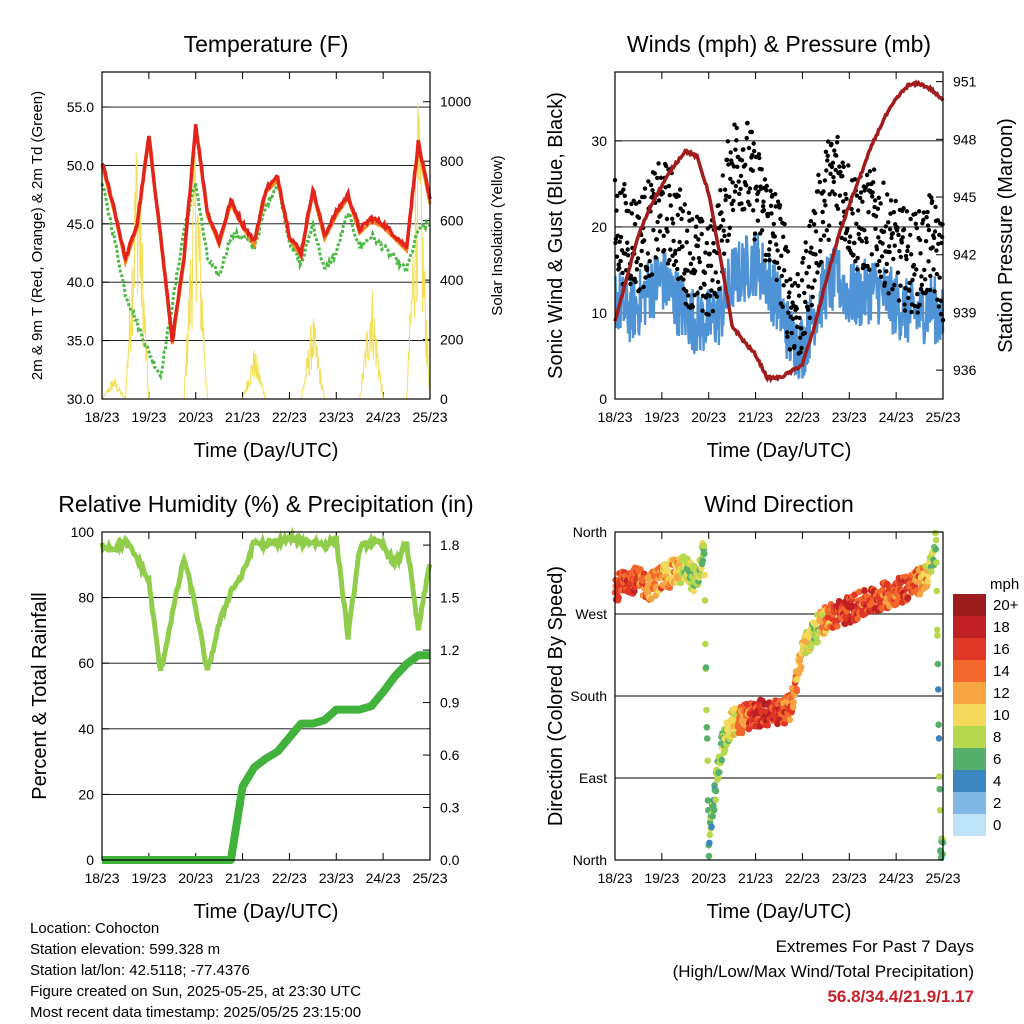 This screenshot has height=1024, width=1024. Describe the element at coordinates (755, 417) in the screenshot. I see `x-tick-label: 21/23` at that location.